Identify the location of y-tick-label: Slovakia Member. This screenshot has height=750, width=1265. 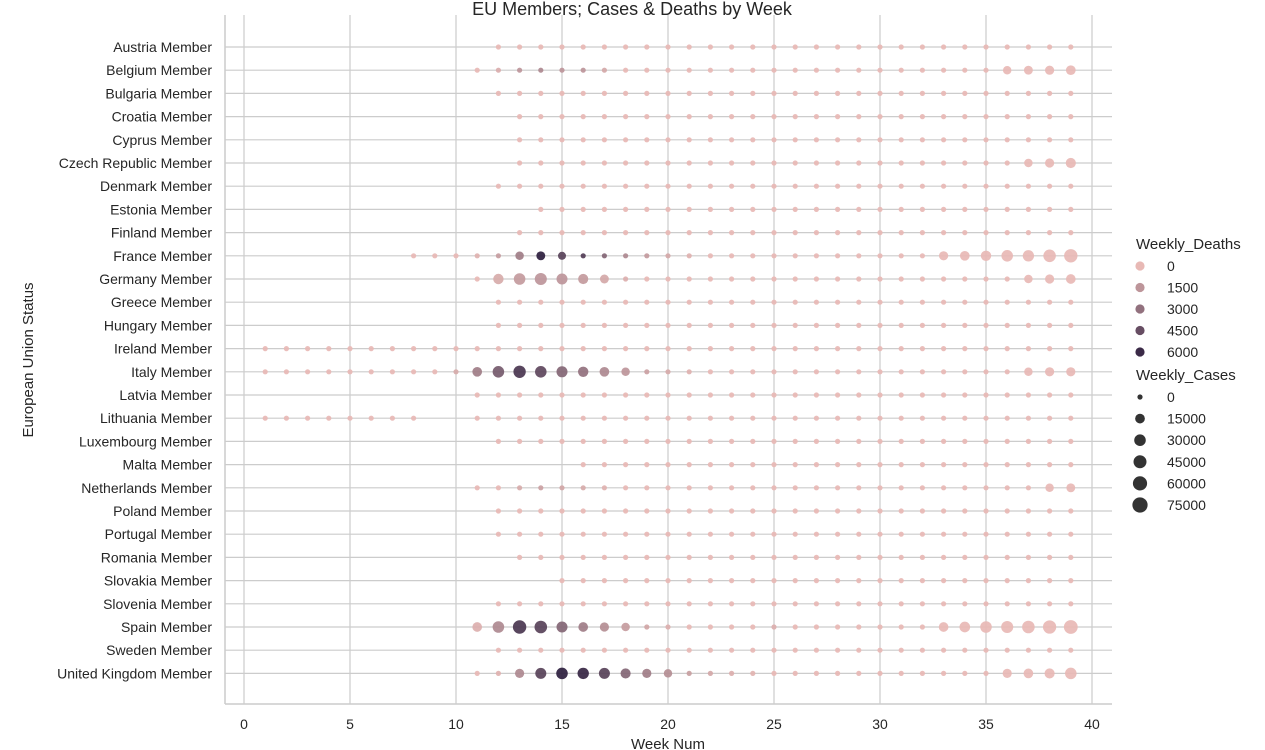
(158, 581).